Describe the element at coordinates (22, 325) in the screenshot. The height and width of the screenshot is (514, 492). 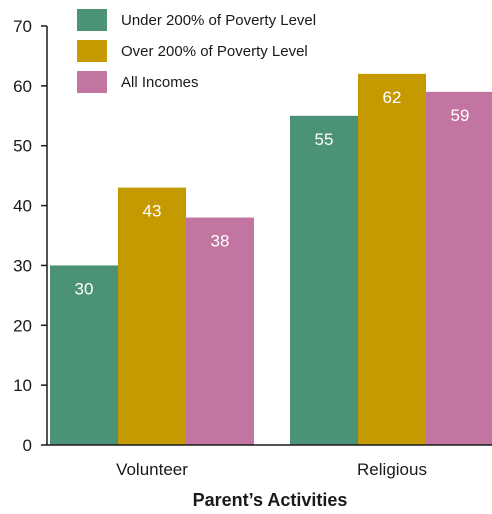
I see `y-tick-label: 20` at that location.